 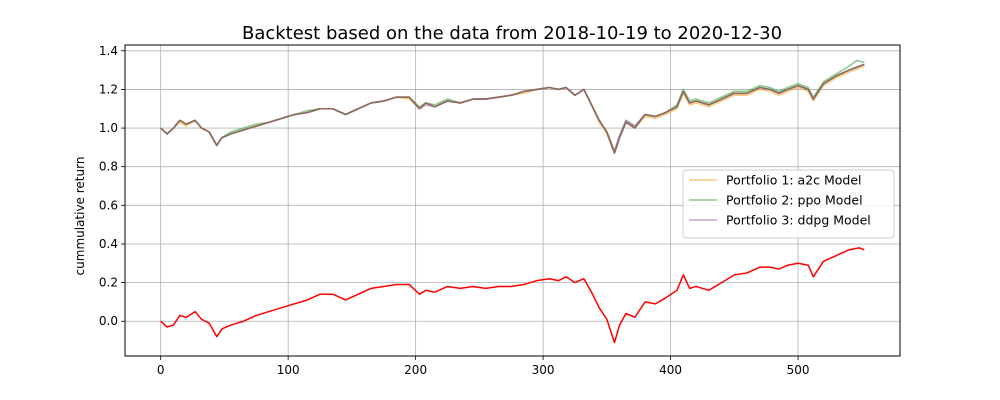 What do you see at coordinates (161, 370) in the screenshot?
I see `x-tick-label: 0` at bounding box center [161, 370].